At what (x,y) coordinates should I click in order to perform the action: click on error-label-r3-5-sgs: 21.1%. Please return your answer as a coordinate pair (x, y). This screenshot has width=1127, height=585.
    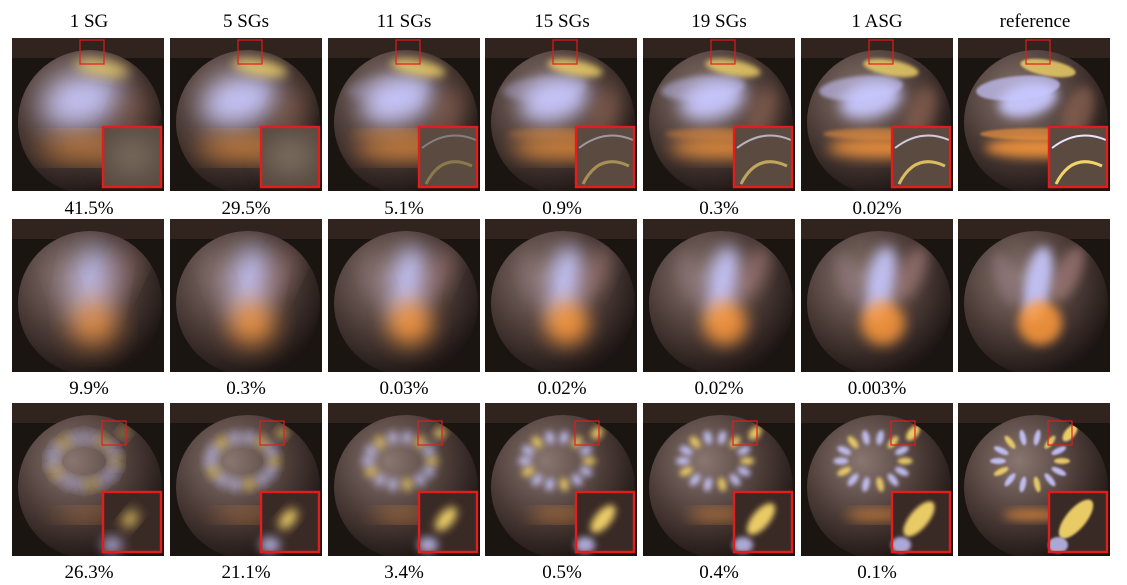
    Looking at the image, I should click on (246, 572).